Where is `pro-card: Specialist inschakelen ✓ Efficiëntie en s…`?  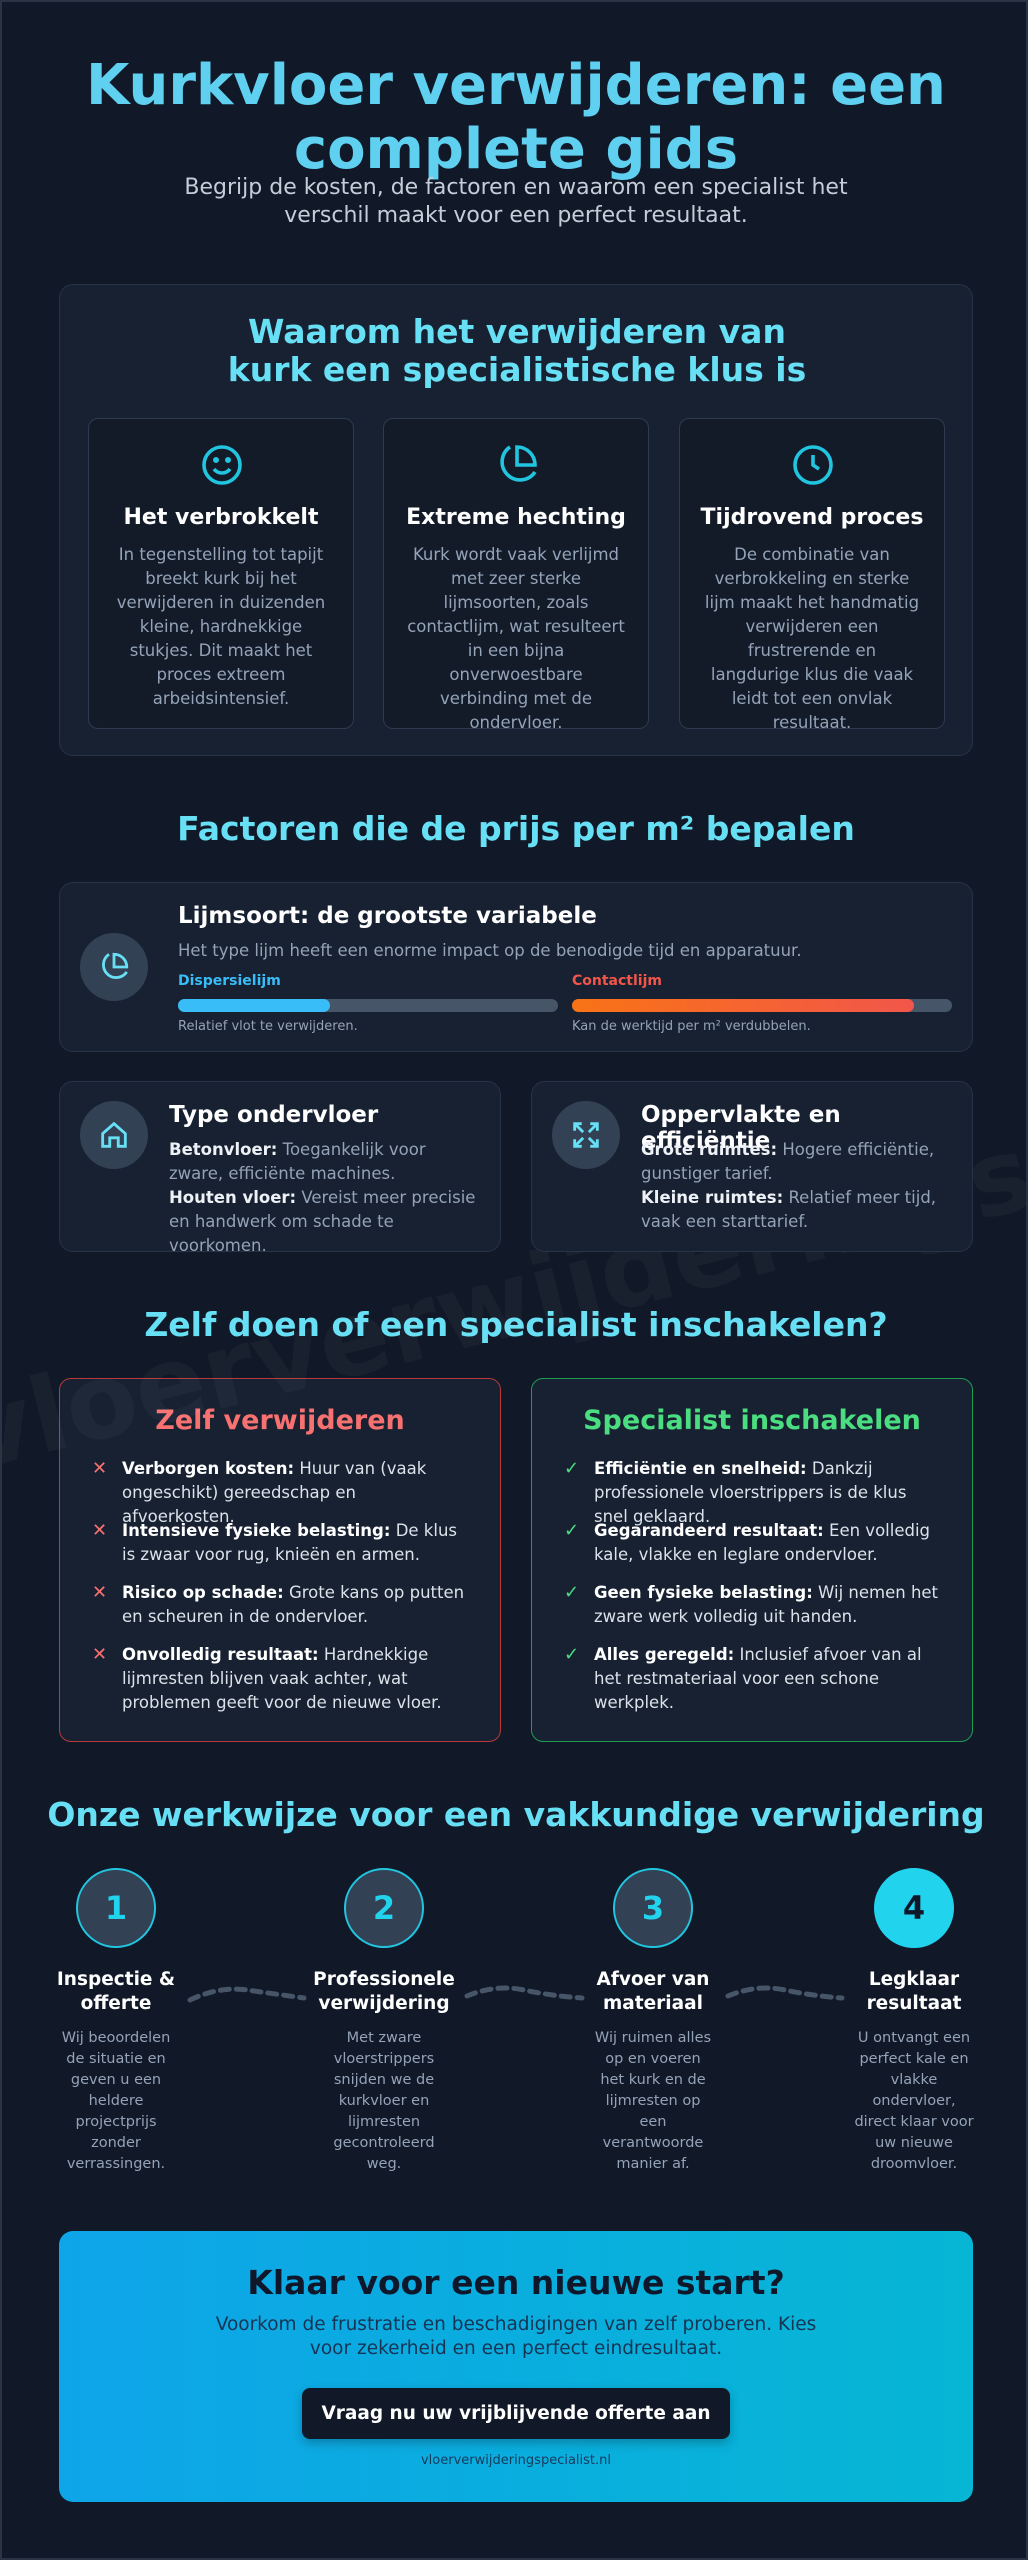
pro-card: Specialist inschakelen ✓ Efficiëntie en s… is located at coordinates (752, 1560).